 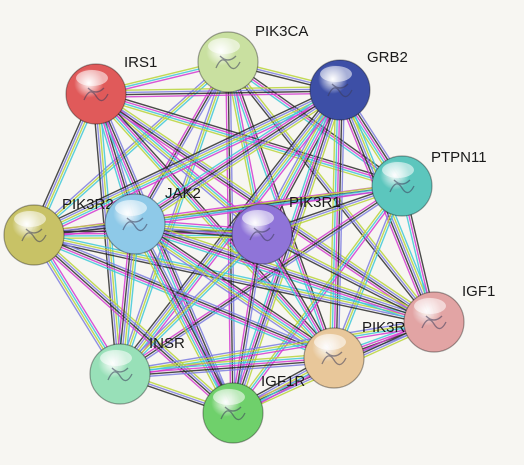 What do you see at coordinates (152, 220) in the screenshot?
I see `node-jak2: JAK2` at bounding box center [152, 220].